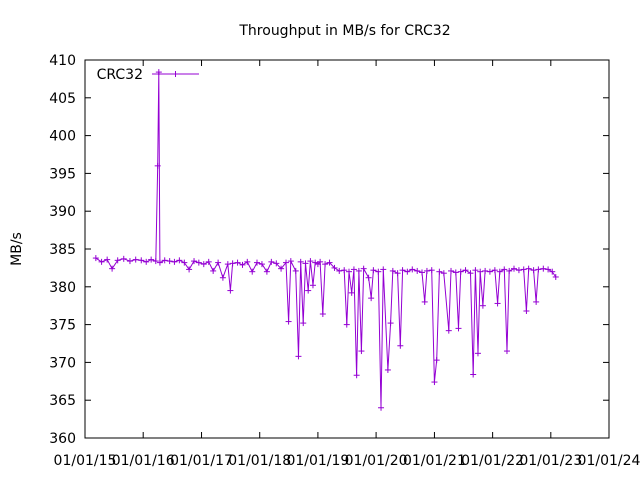  I want to click on y-tick-label: 395, so click(62, 174).